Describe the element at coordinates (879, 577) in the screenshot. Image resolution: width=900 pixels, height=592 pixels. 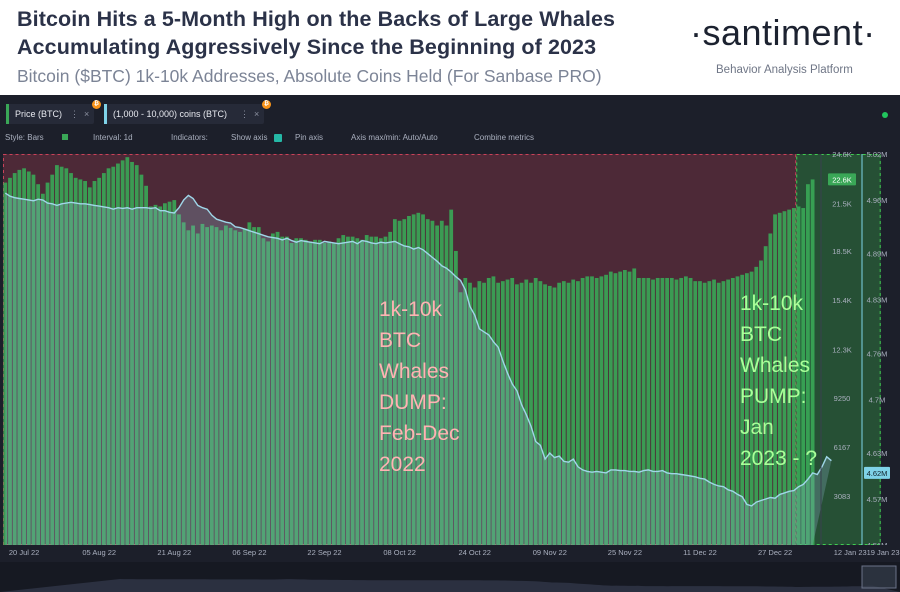
I see `navigator-window` at that location.